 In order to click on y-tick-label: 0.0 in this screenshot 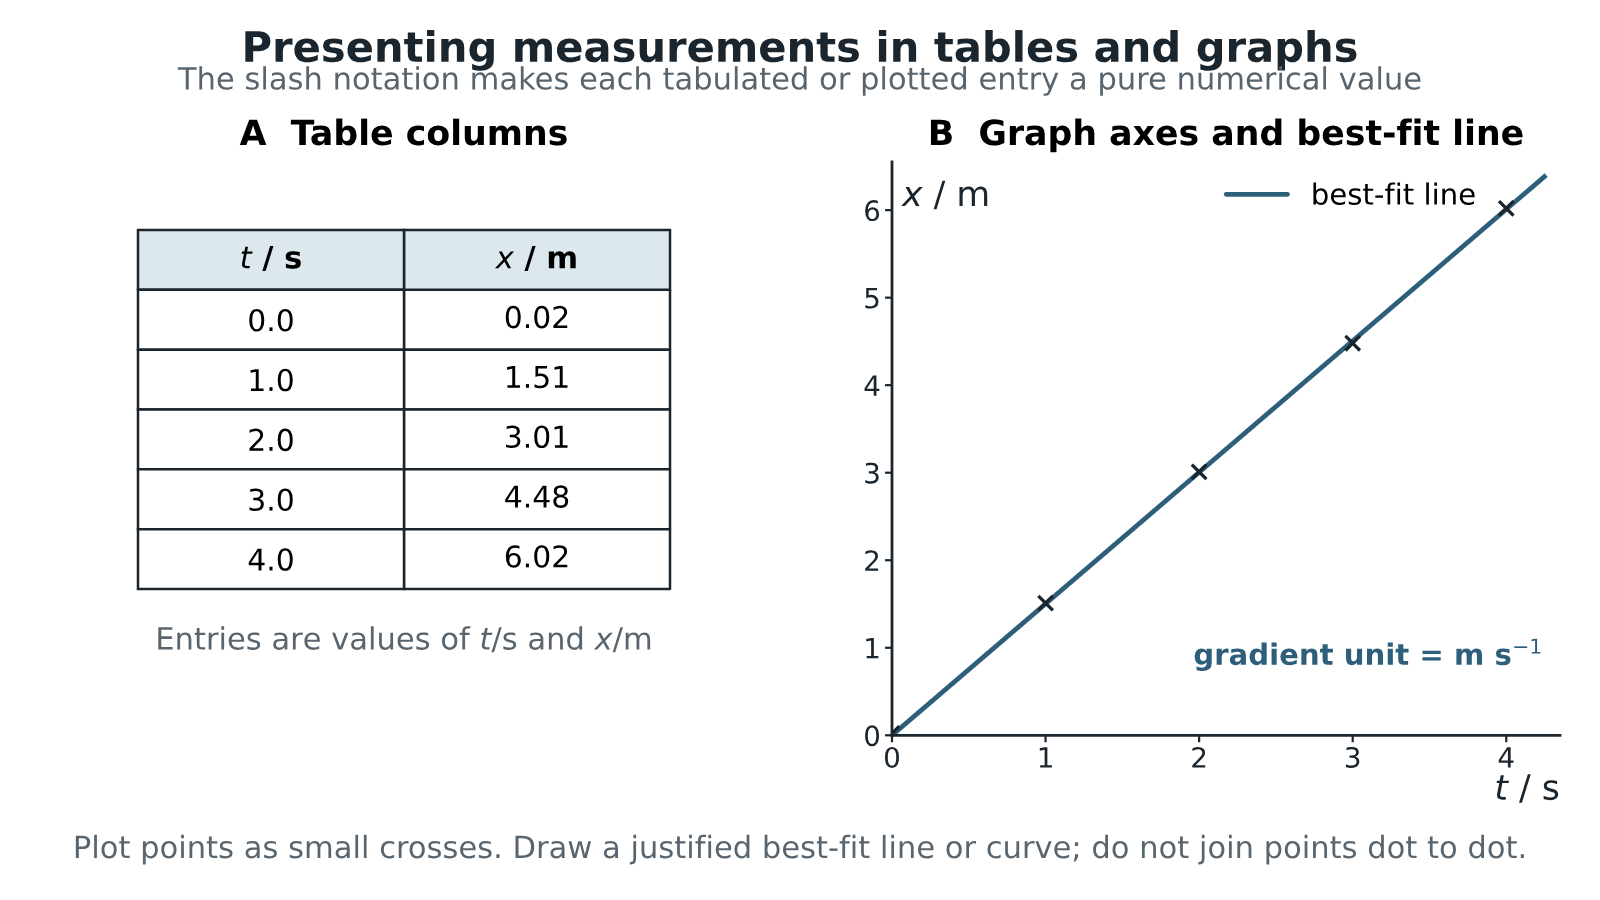, I will do `click(271, 320)`.